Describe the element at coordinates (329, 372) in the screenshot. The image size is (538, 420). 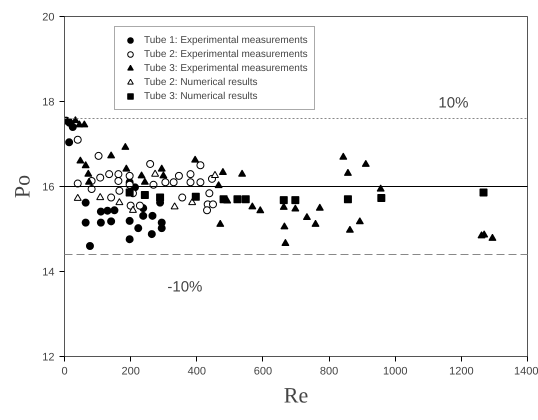
I see `x-tick-label: 800` at that location.